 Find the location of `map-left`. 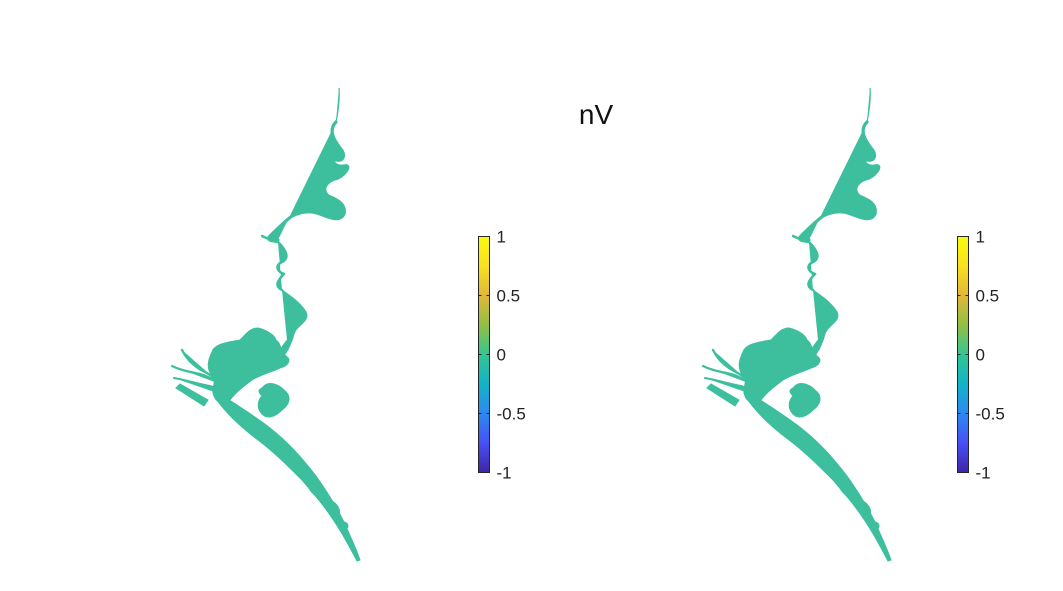

map-left is located at coordinates (266, 324).